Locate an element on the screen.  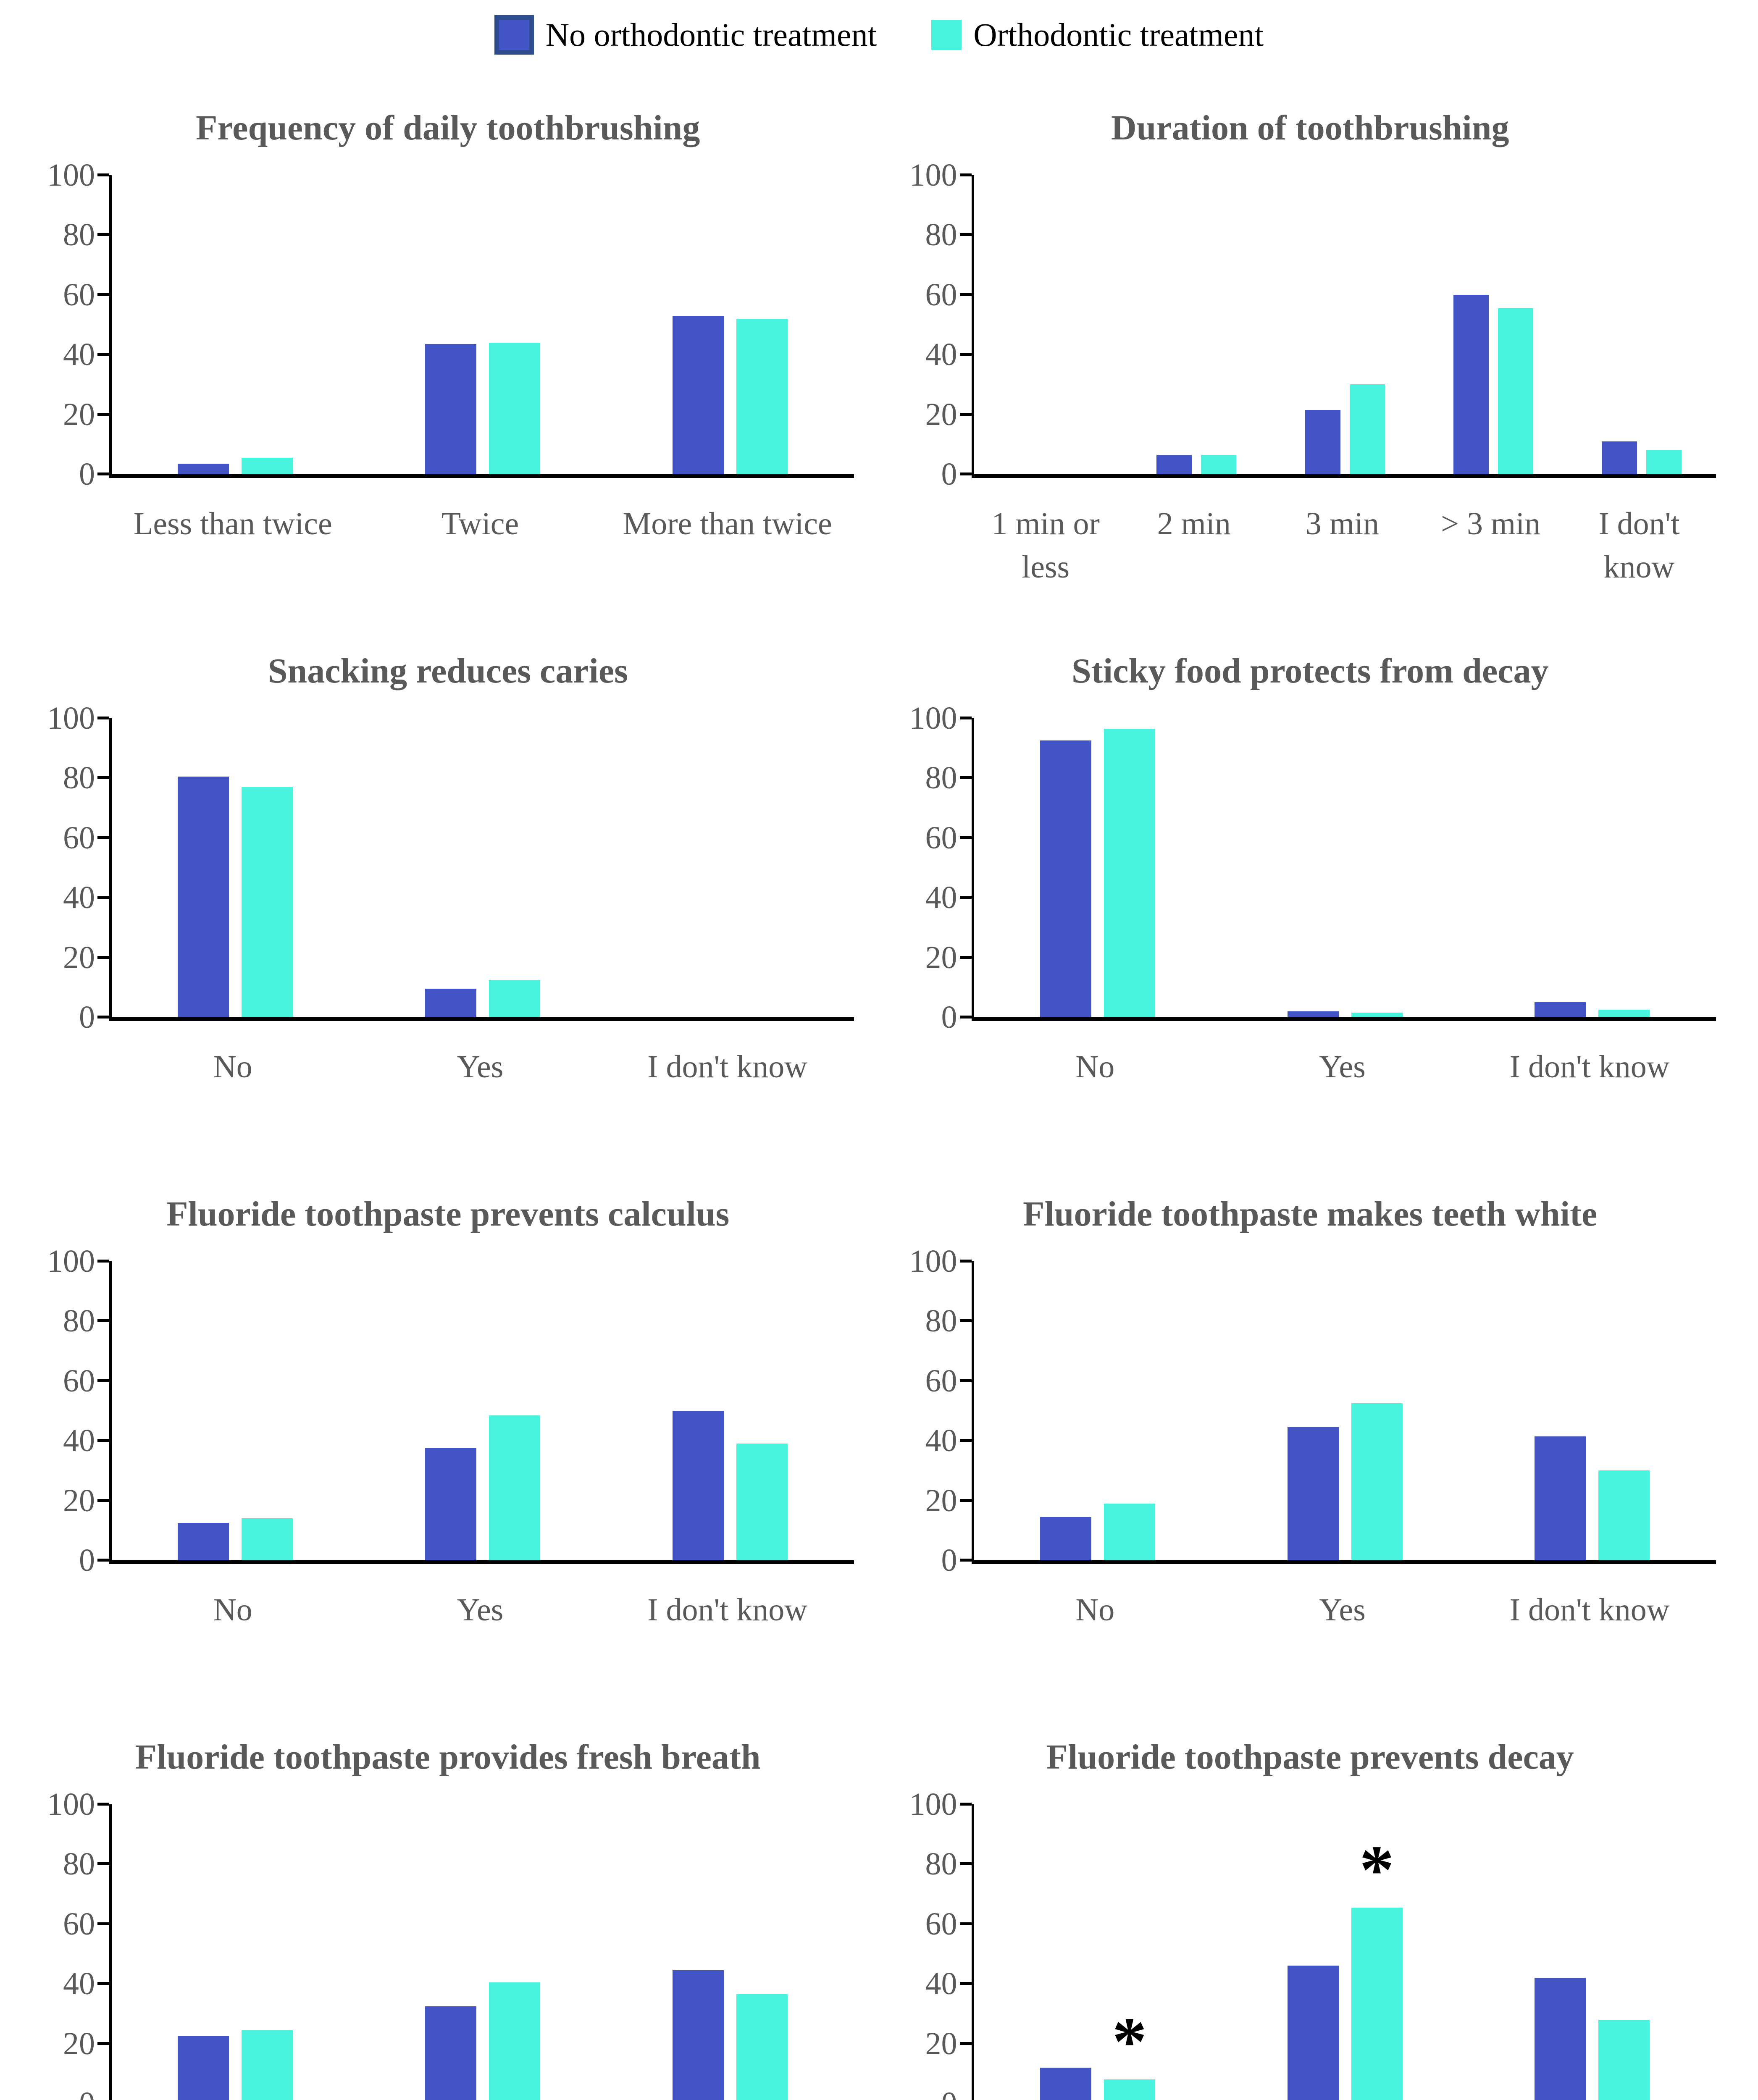
significance-asterisk: * is located at coordinates (1377, 1869).